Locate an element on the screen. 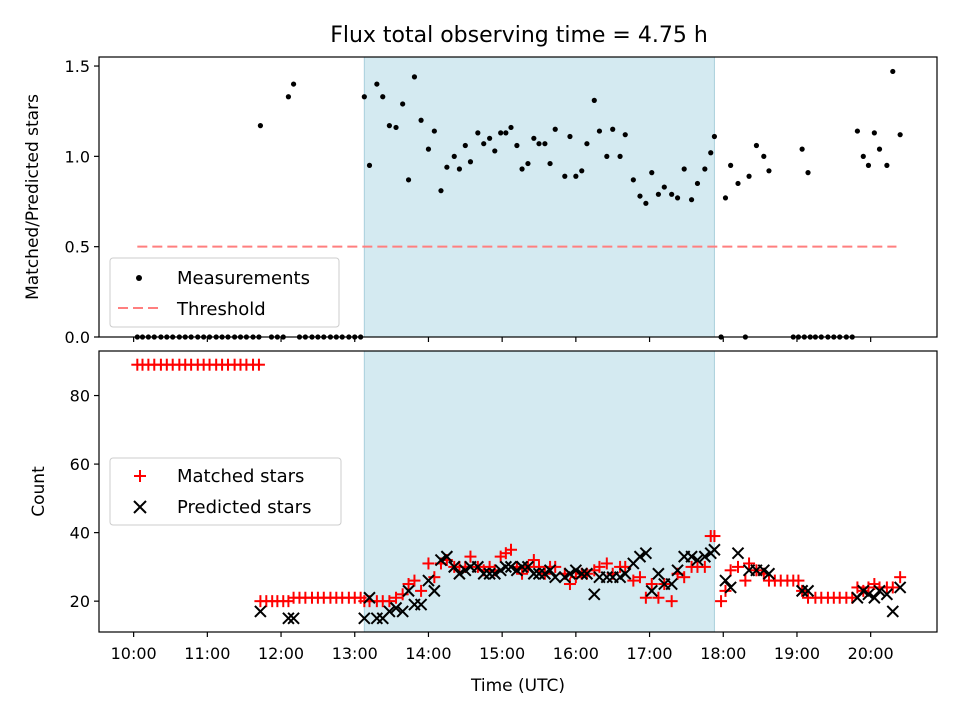  x-tick-label: 18:00 is located at coordinates (723, 653).